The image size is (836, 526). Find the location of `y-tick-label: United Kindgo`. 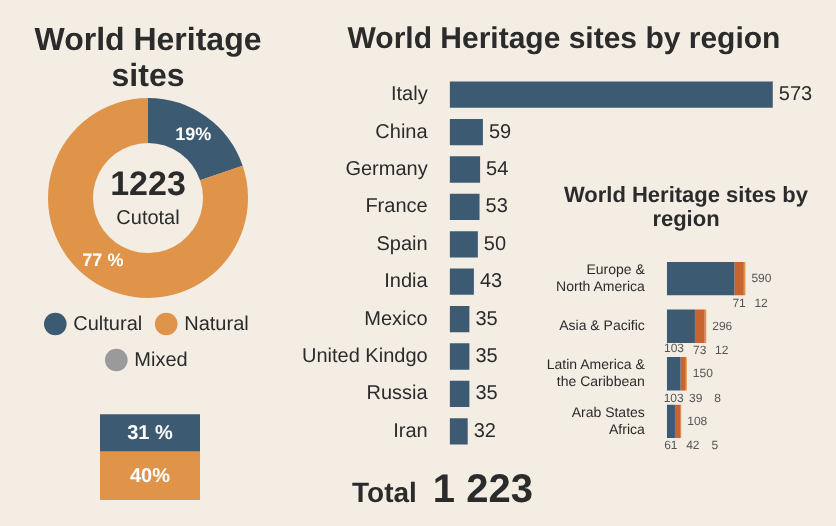

y-tick-label: United Kindgo is located at coordinates (365, 356).